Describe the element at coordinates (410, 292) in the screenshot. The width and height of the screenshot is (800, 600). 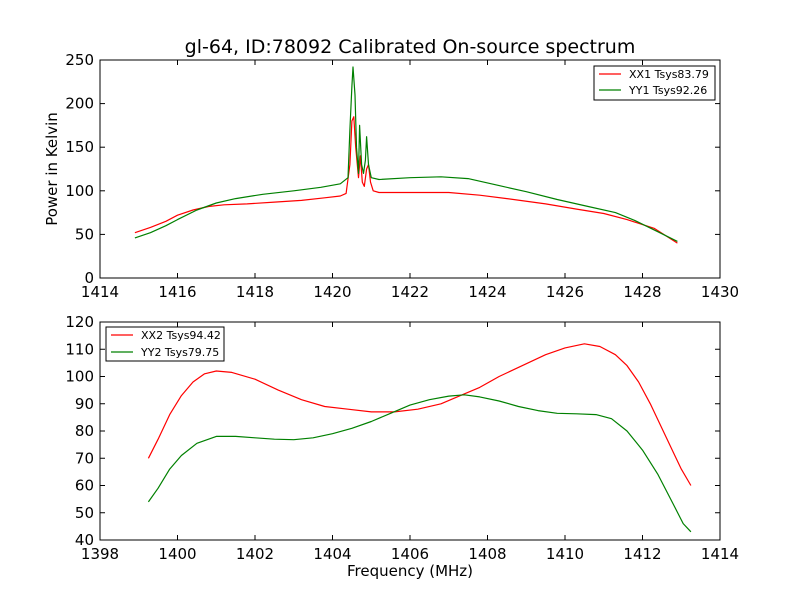
I see `x-tick-label: 1422` at that location.